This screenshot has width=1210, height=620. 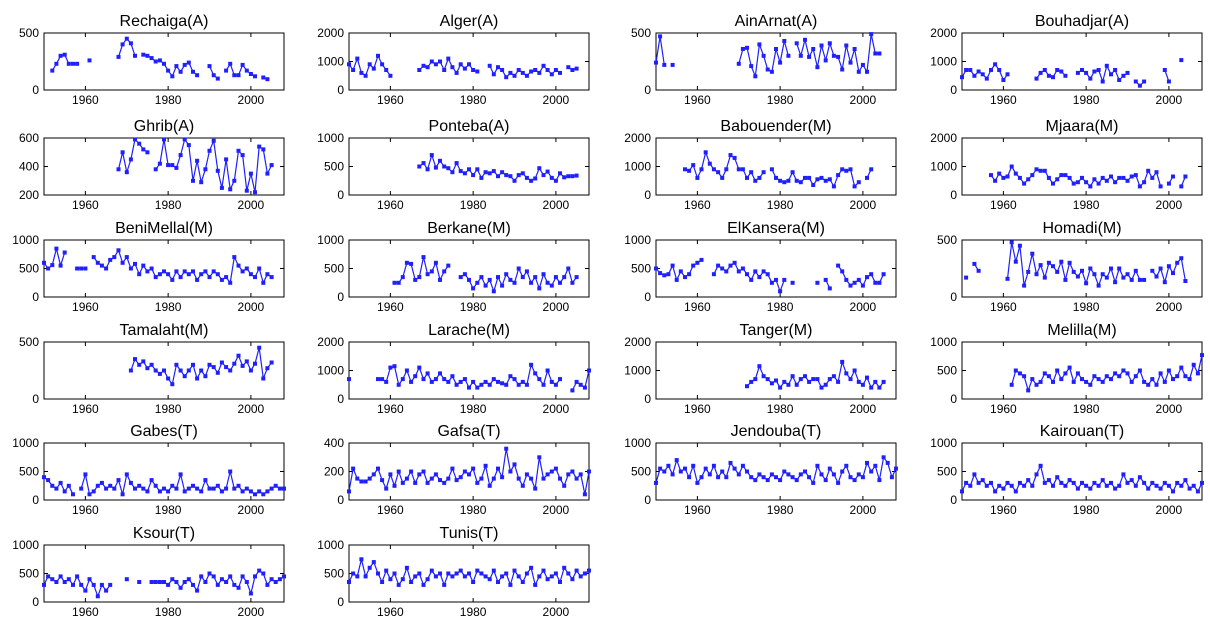 What do you see at coordinates (29, 167) in the screenshot?
I see `y-tick-label: 400` at bounding box center [29, 167].